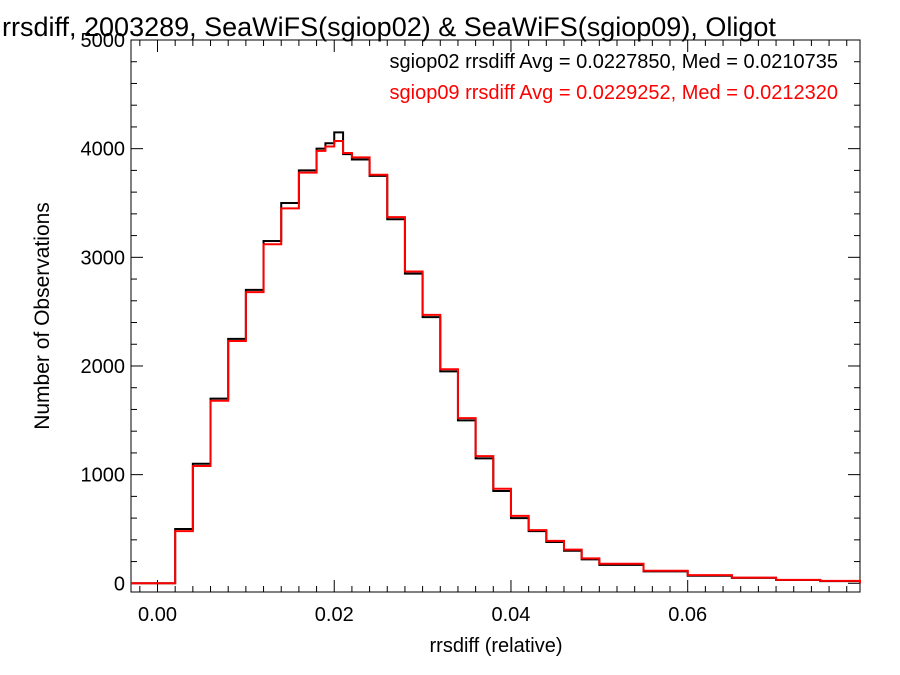 The image size is (900, 675). What do you see at coordinates (103, 150) in the screenshot?
I see `y-tick-label: 4000` at bounding box center [103, 150].